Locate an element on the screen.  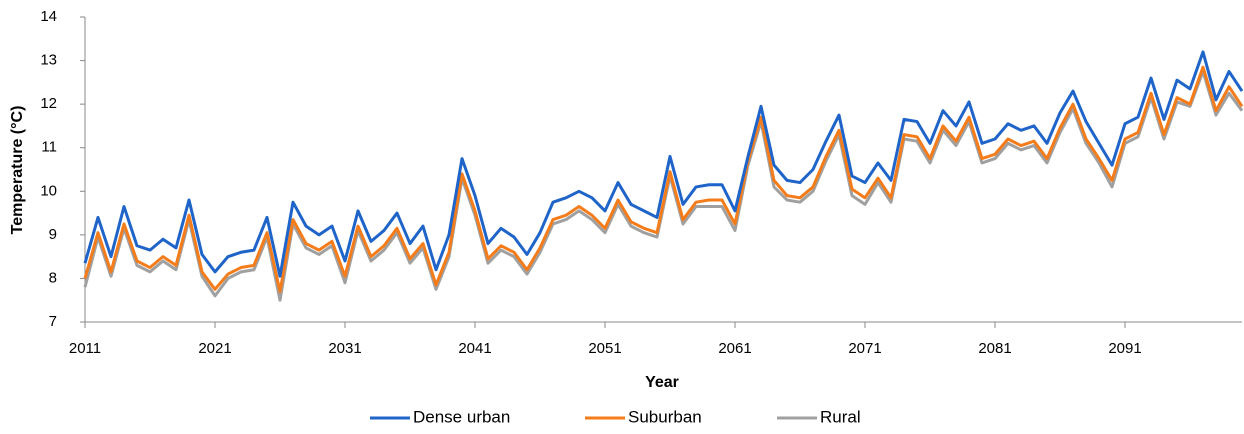
y-tick-label: 7 is located at coordinates (53, 321).